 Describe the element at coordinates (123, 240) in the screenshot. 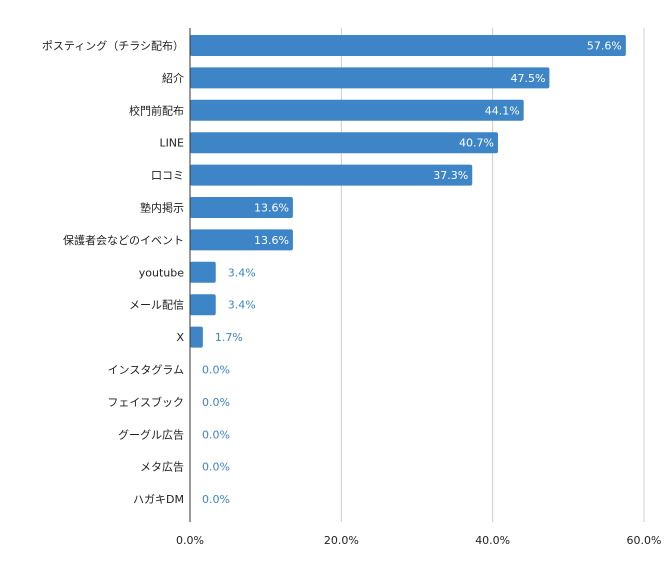

I see `category-label: 保護者会などのイベント` at that location.